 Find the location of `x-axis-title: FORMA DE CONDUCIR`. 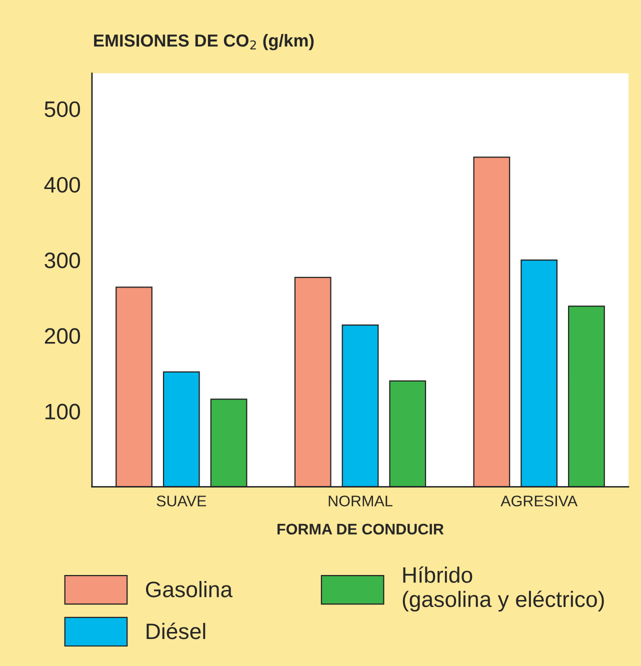

x-axis-title: FORMA DE CONDUCIR is located at coordinates (361, 529).